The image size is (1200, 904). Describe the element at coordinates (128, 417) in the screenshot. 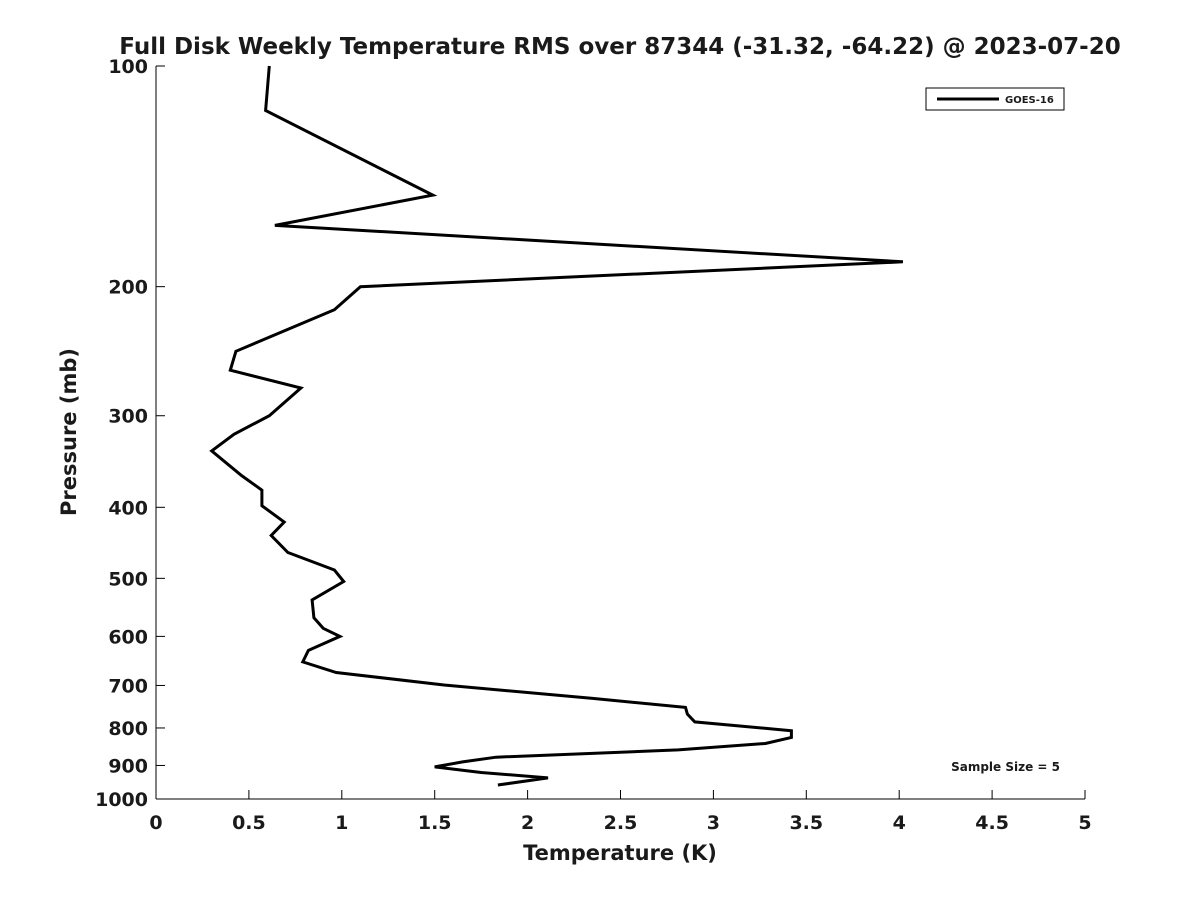

I see `y-tick-label: 300` at that location.